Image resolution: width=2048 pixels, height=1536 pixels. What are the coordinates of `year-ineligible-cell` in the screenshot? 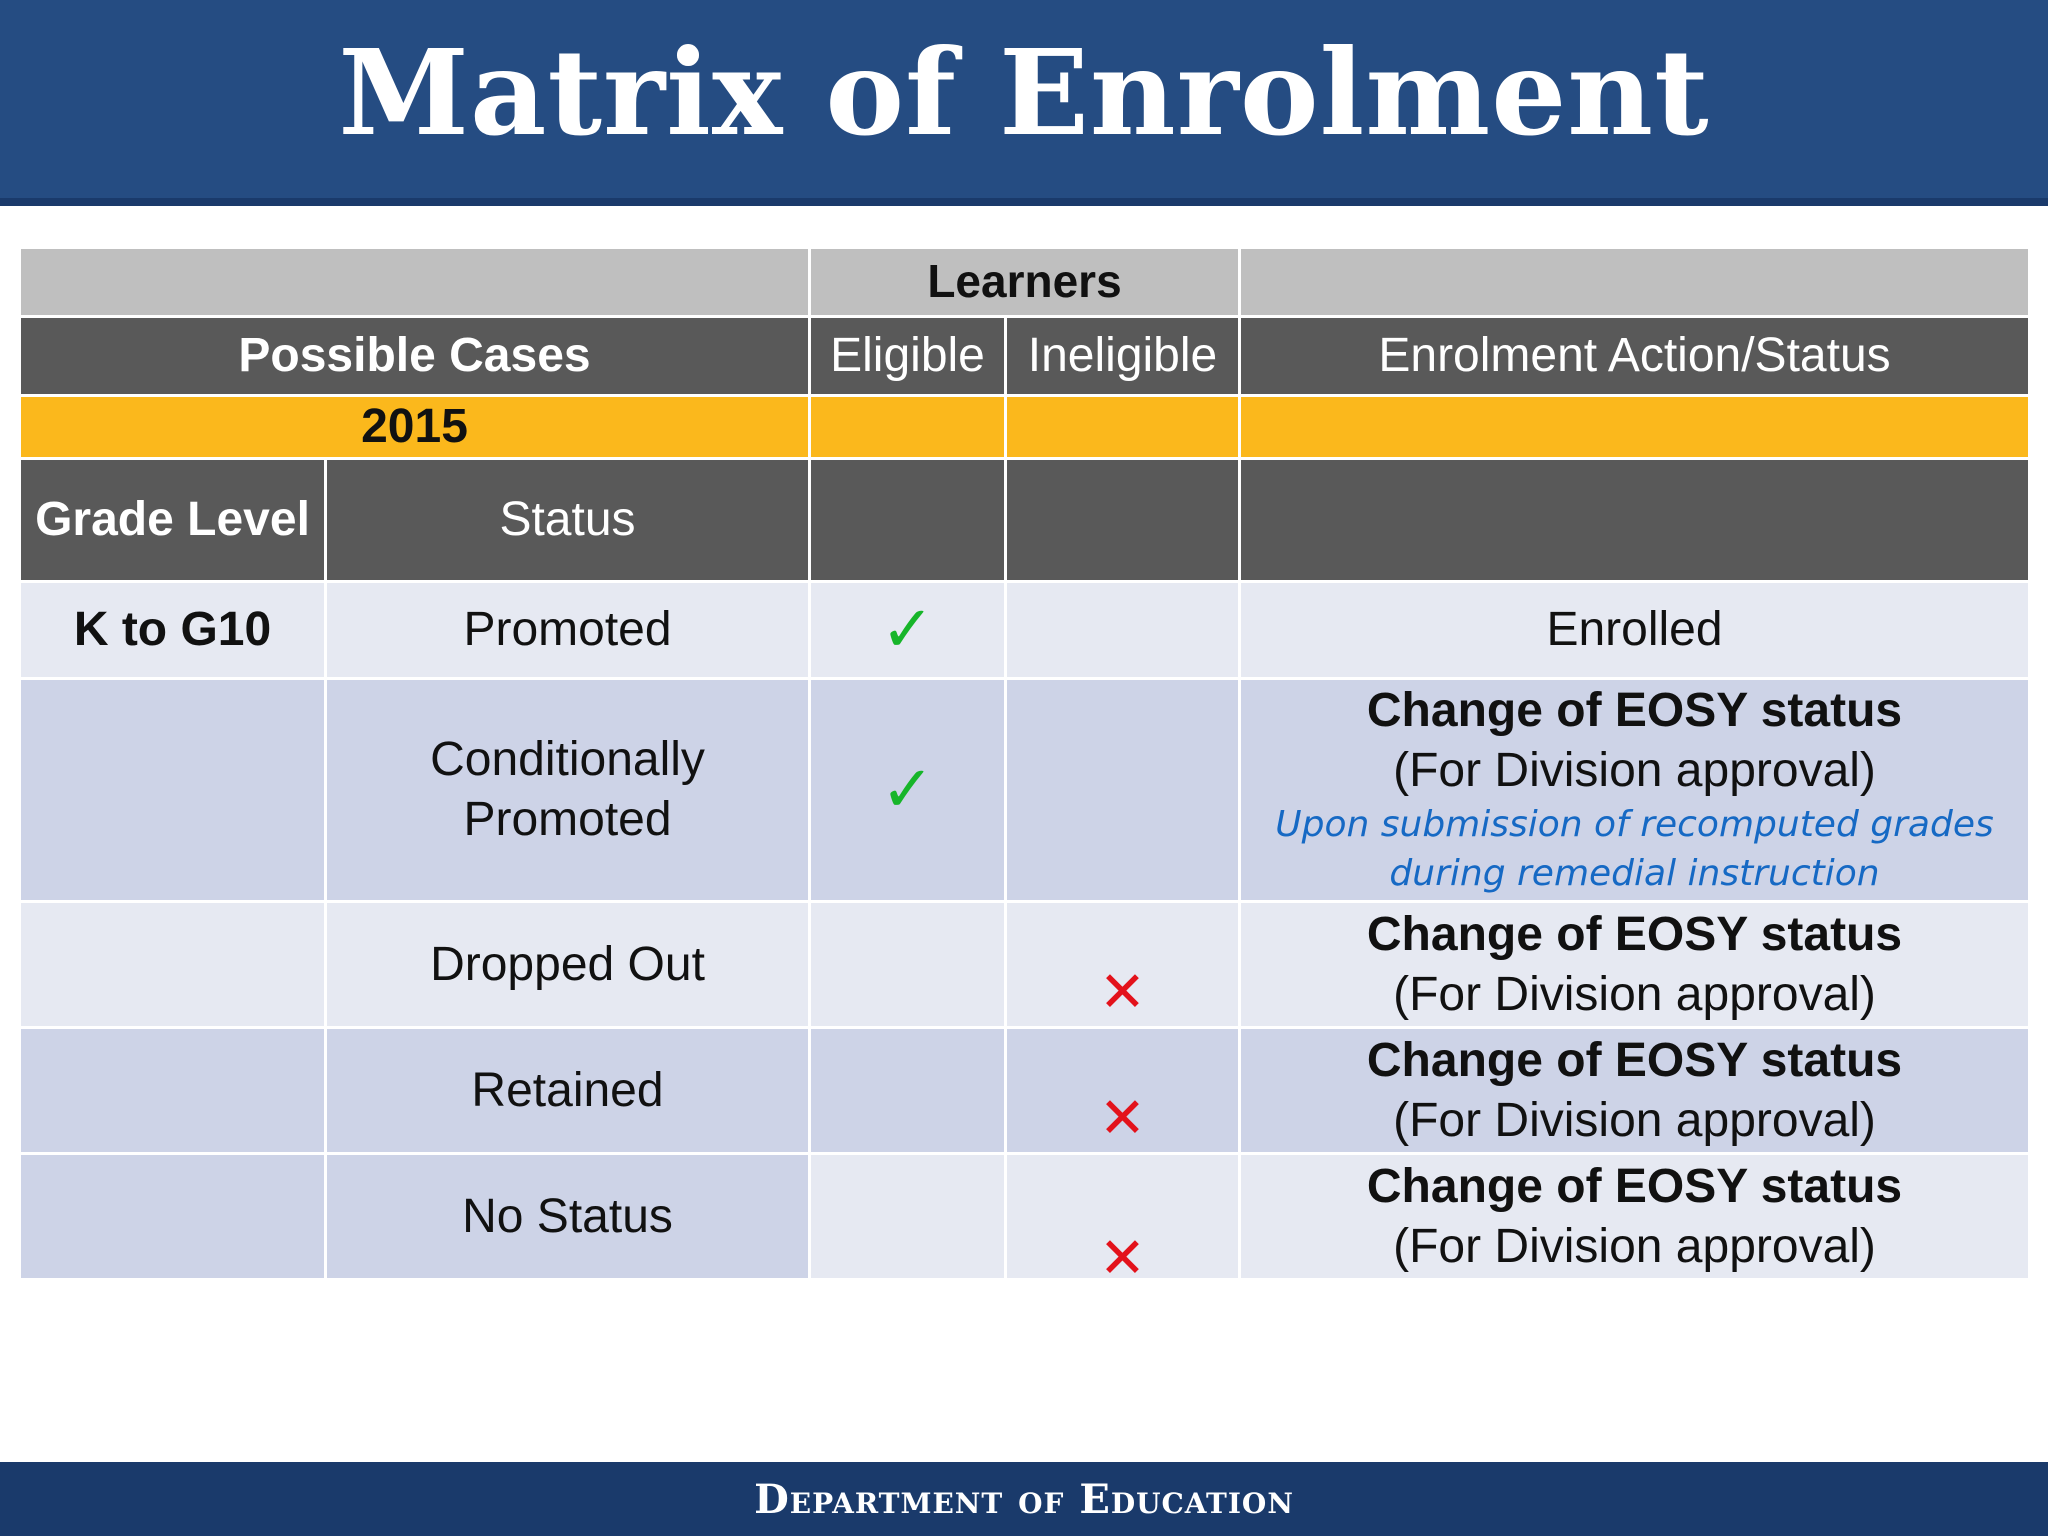 It's located at (1122, 427).